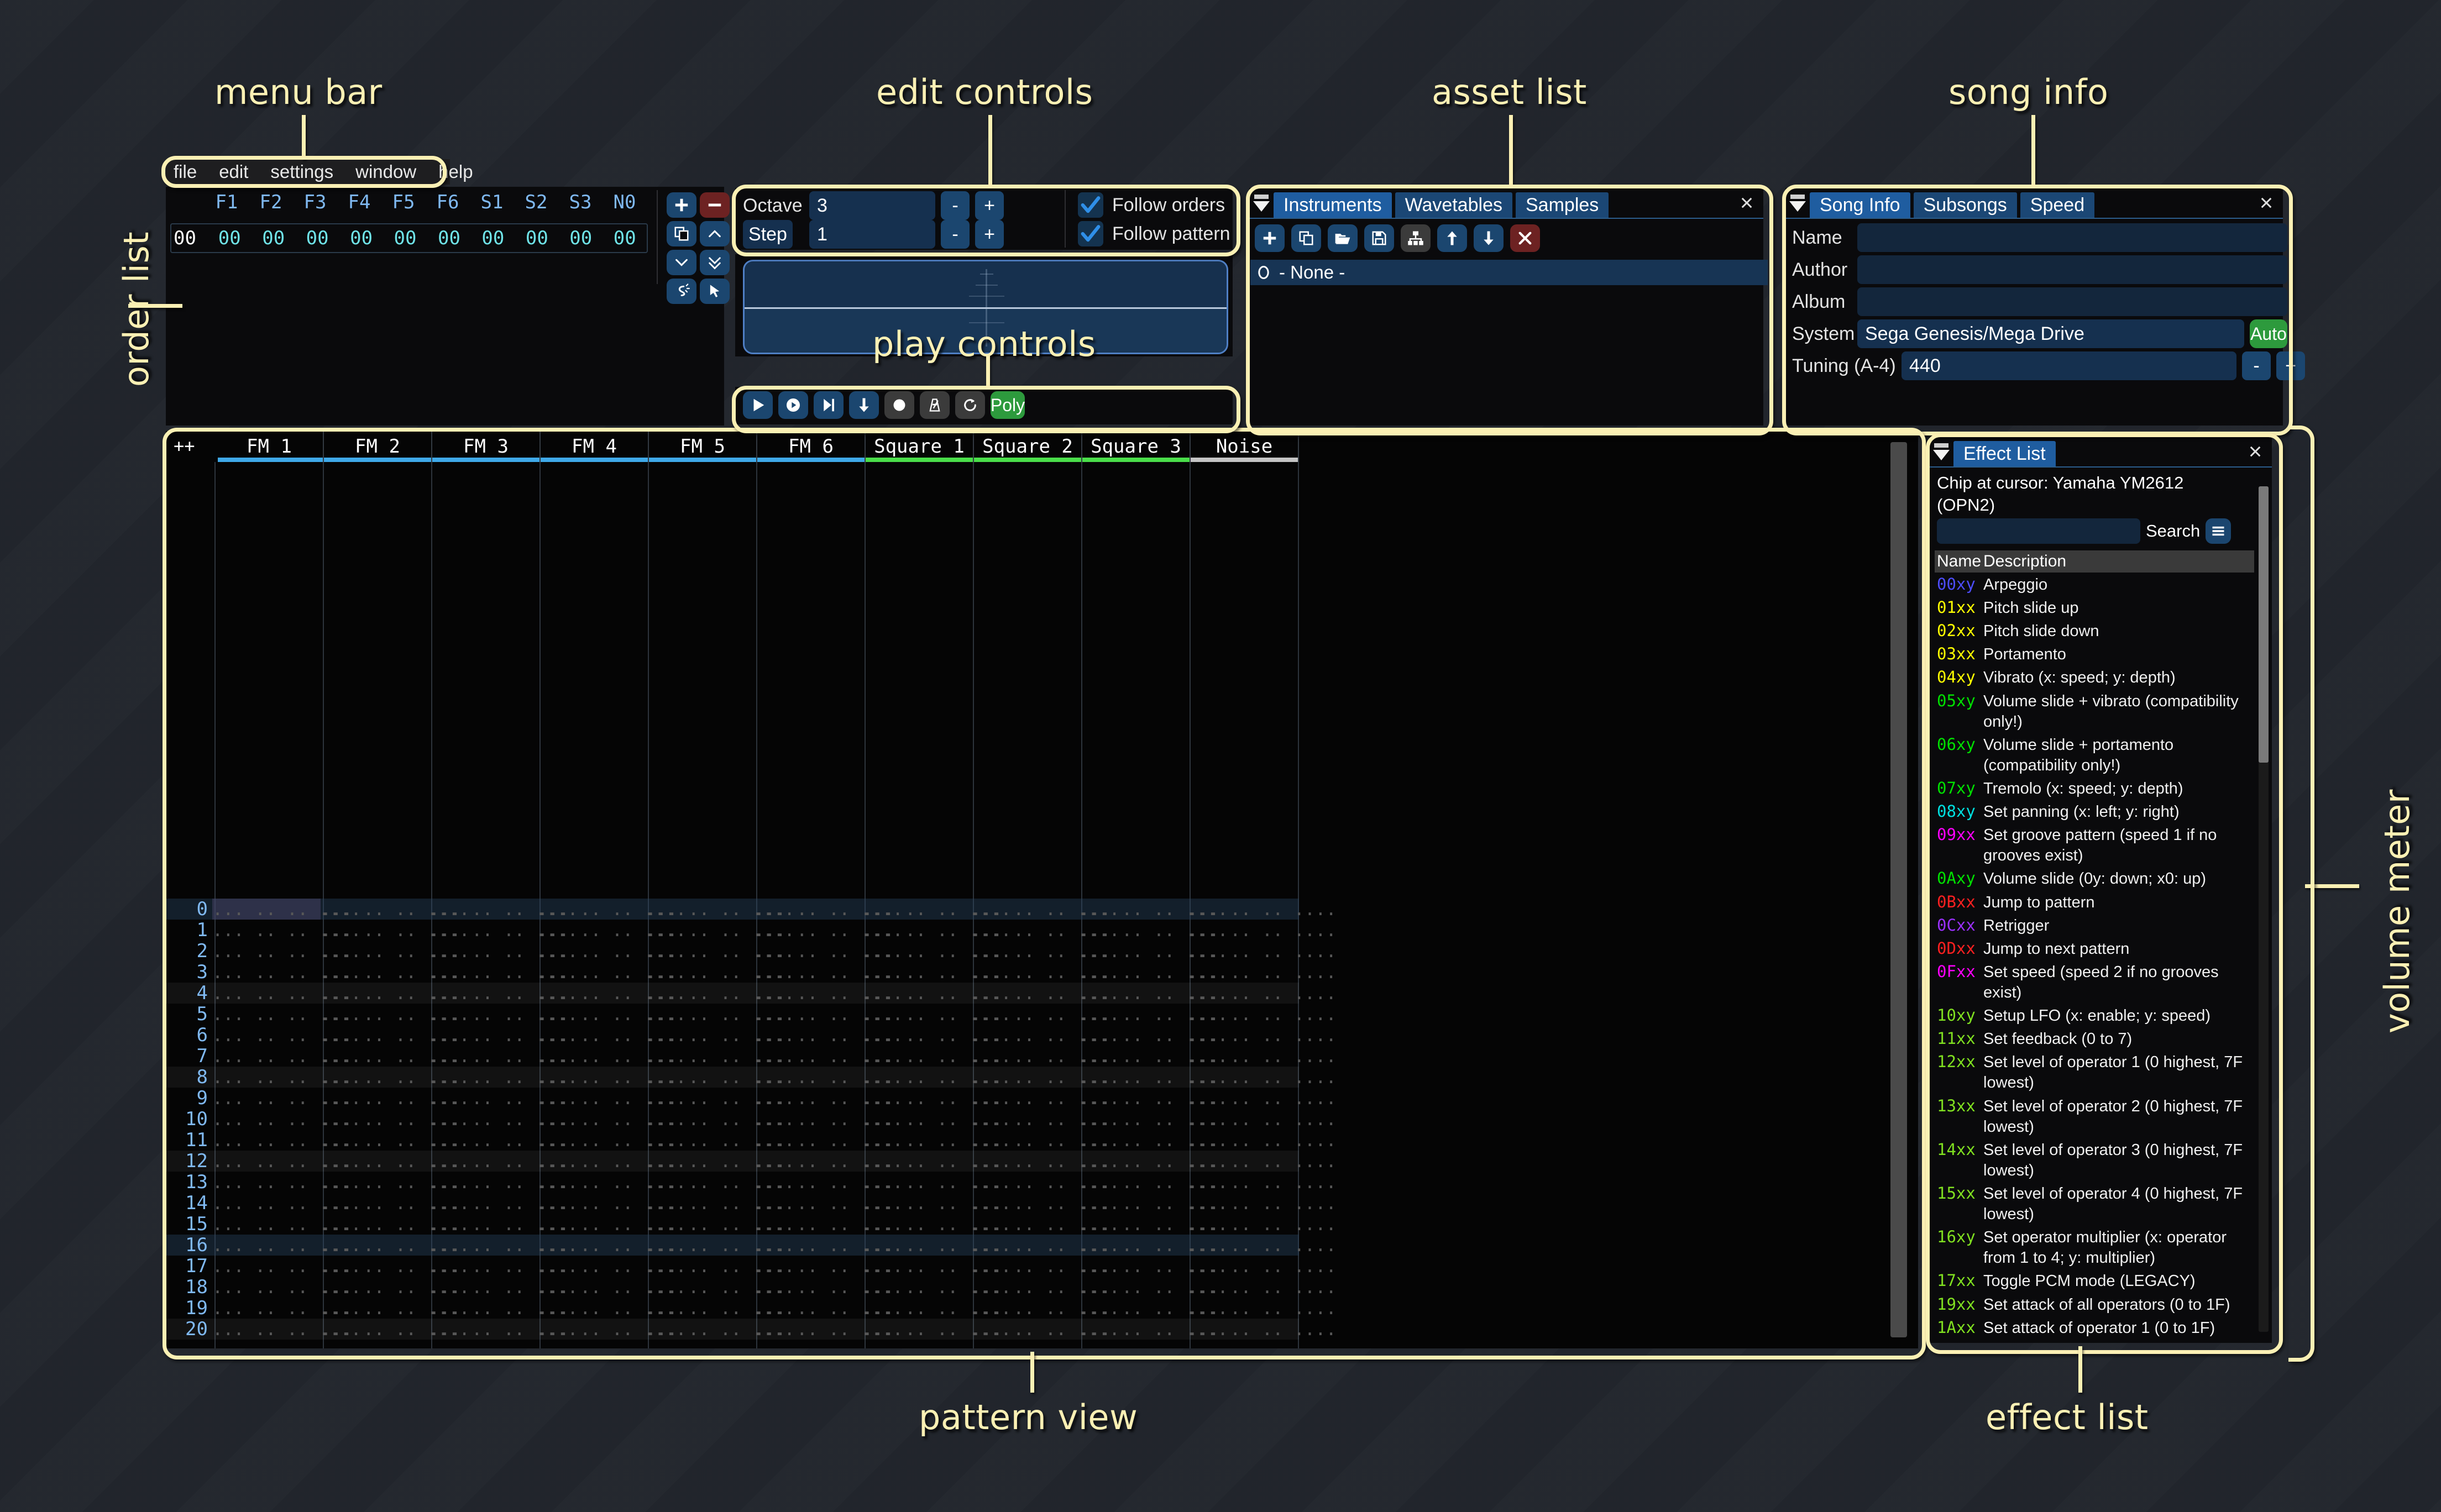  I want to click on follow-orders-checkbox, so click(1090, 205).